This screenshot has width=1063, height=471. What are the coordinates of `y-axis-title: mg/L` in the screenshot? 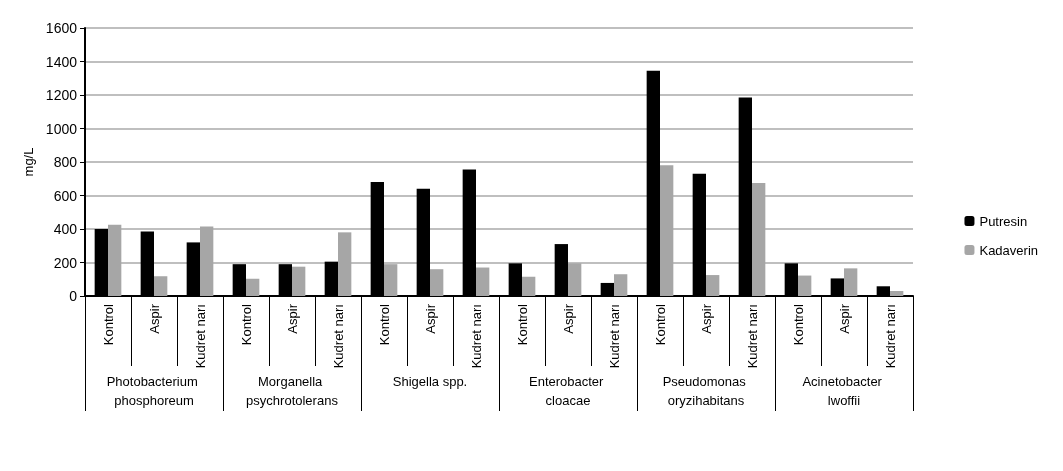 It's located at (28, 162).